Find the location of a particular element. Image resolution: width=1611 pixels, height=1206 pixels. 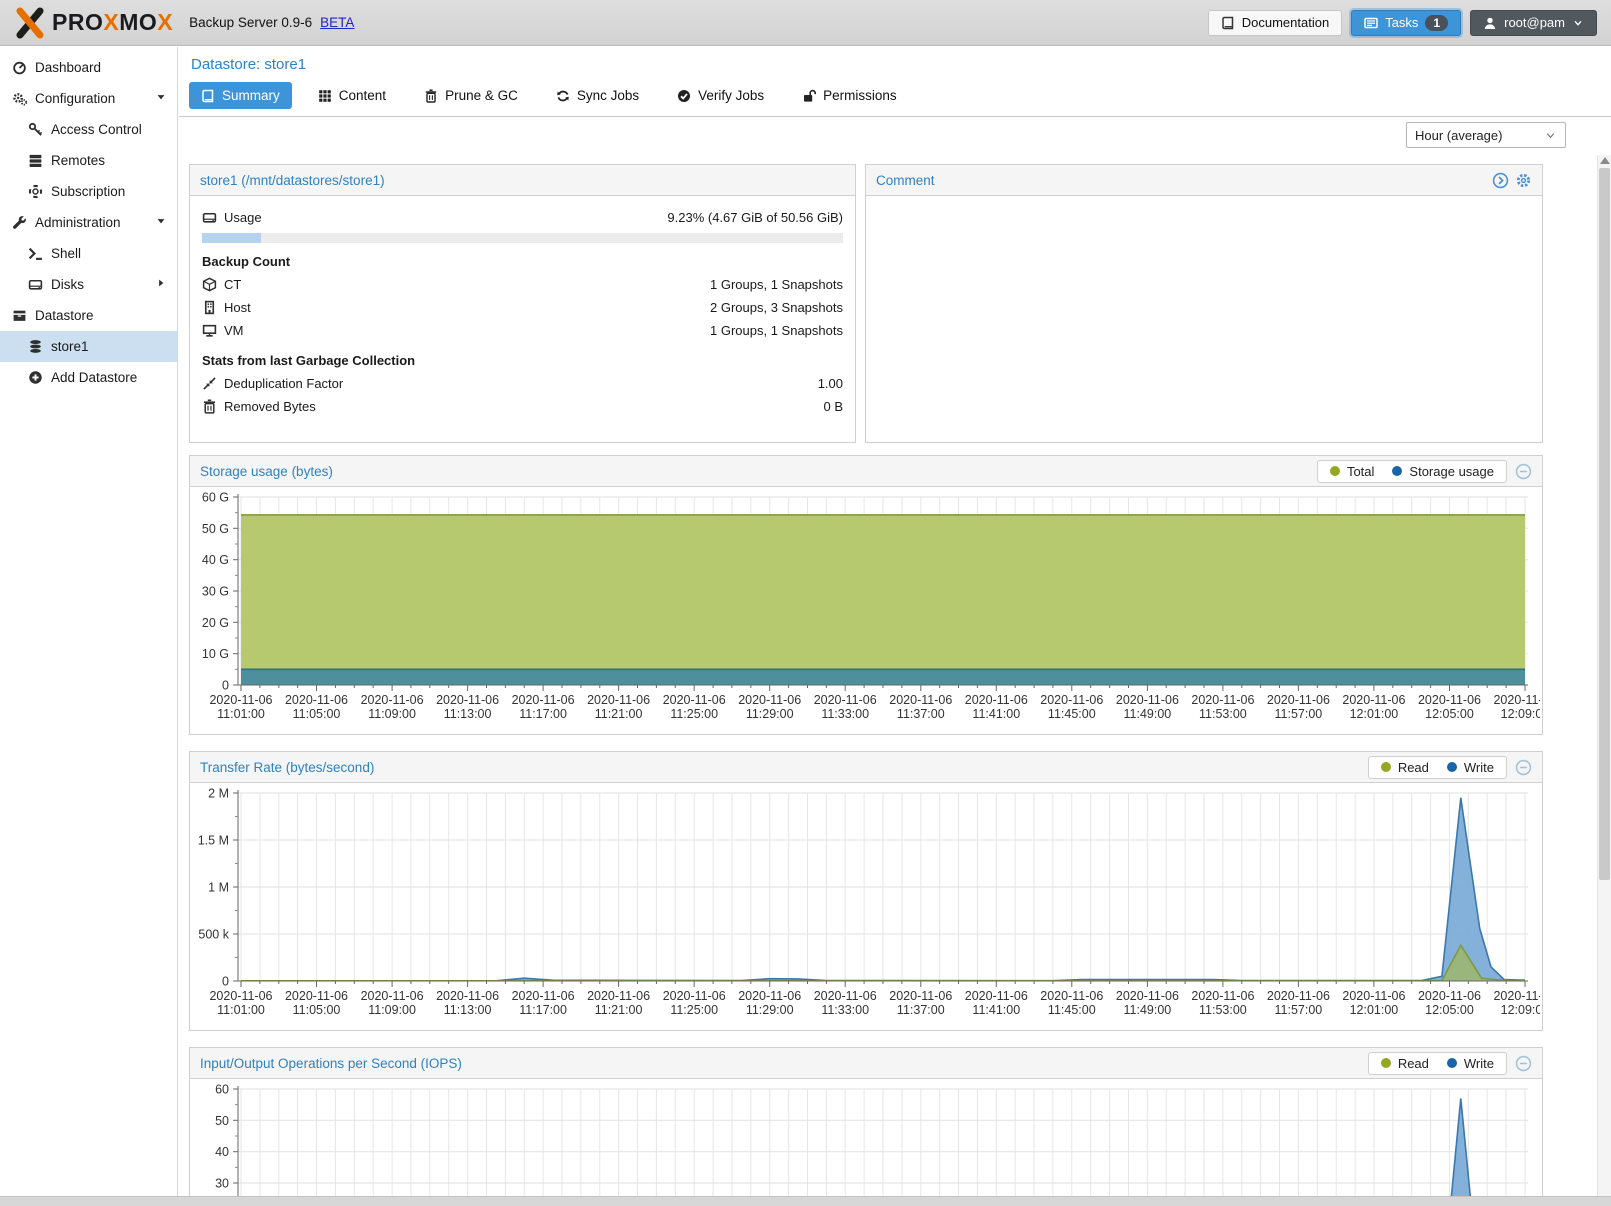

host-icon is located at coordinates (209, 307).